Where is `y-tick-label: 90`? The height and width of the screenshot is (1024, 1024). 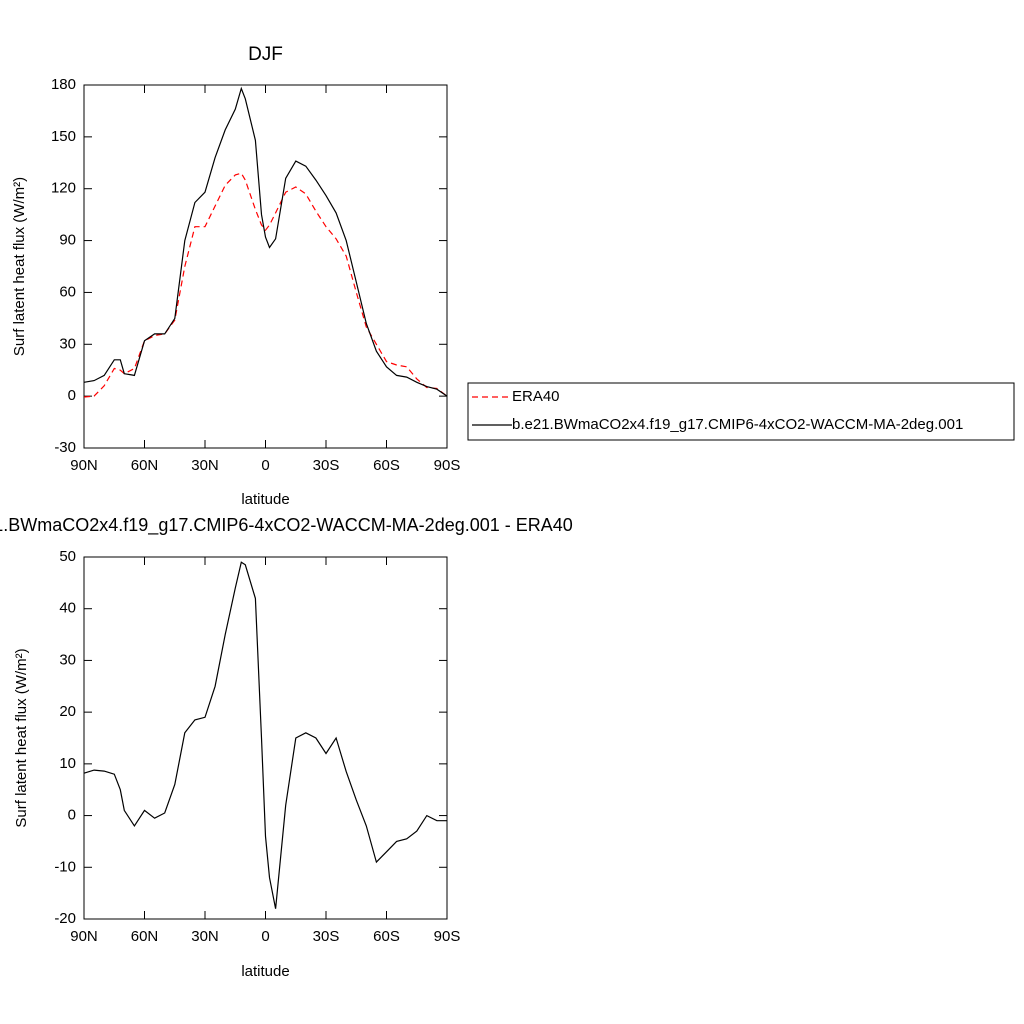 y-tick-label: 90 is located at coordinates (67, 240).